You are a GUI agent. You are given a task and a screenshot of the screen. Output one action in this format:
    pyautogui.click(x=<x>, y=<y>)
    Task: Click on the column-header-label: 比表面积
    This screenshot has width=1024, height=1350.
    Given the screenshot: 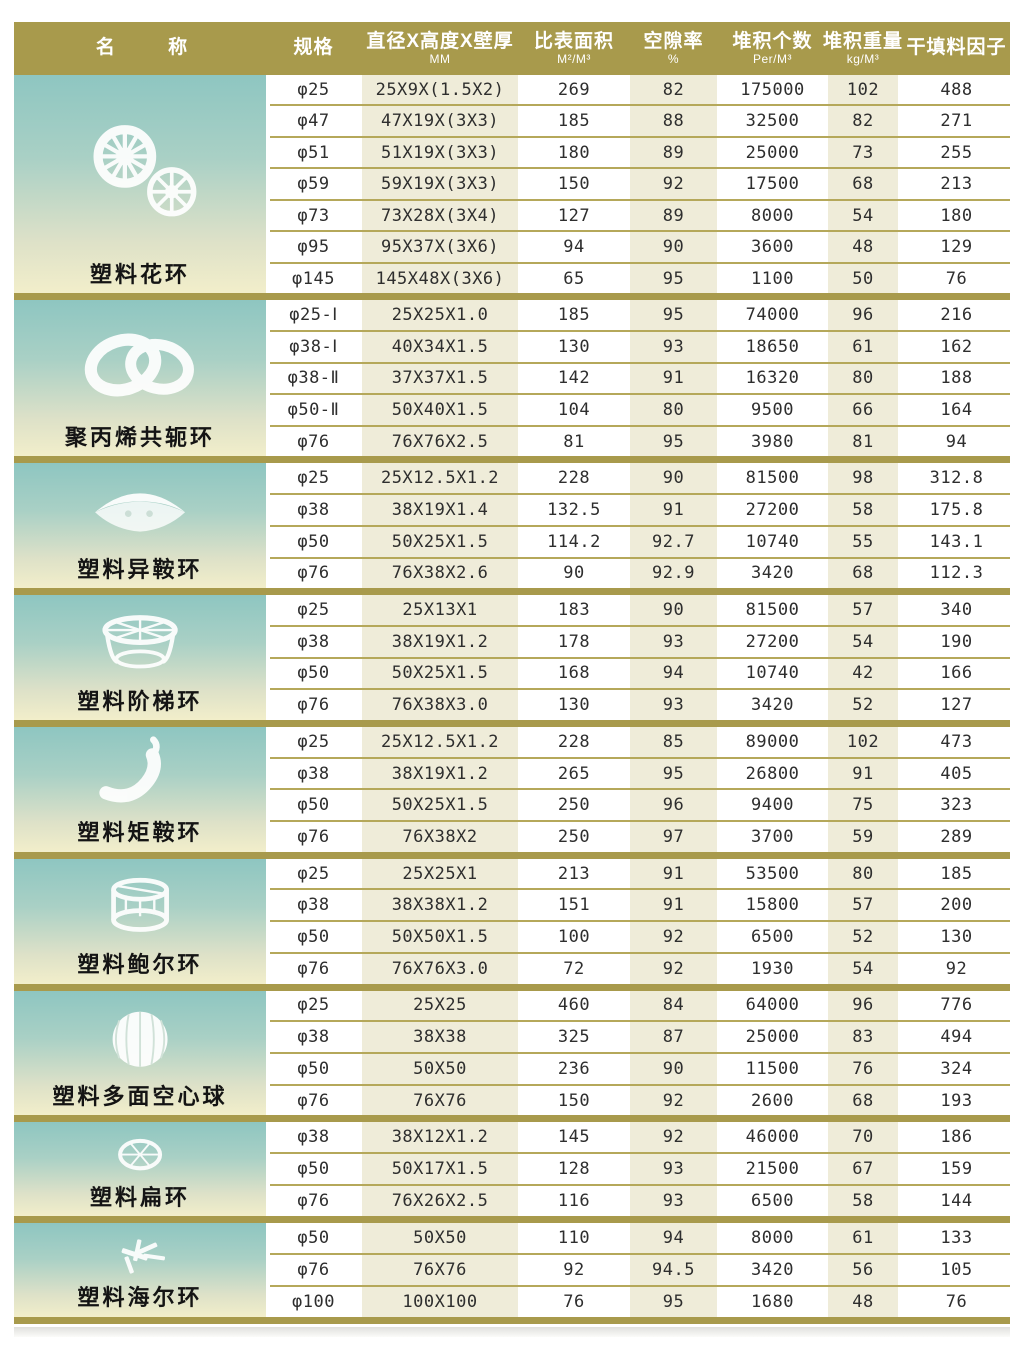 What is the action you would take?
    pyautogui.click(x=573, y=41)
    